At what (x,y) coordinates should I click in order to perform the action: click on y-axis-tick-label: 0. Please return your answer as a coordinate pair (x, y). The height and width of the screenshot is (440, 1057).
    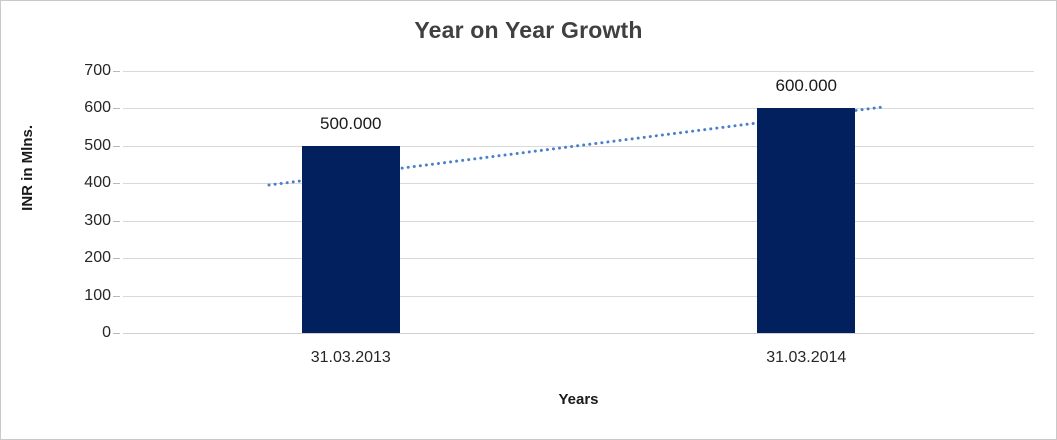
    Looking at the image, I should click on (106, 332).